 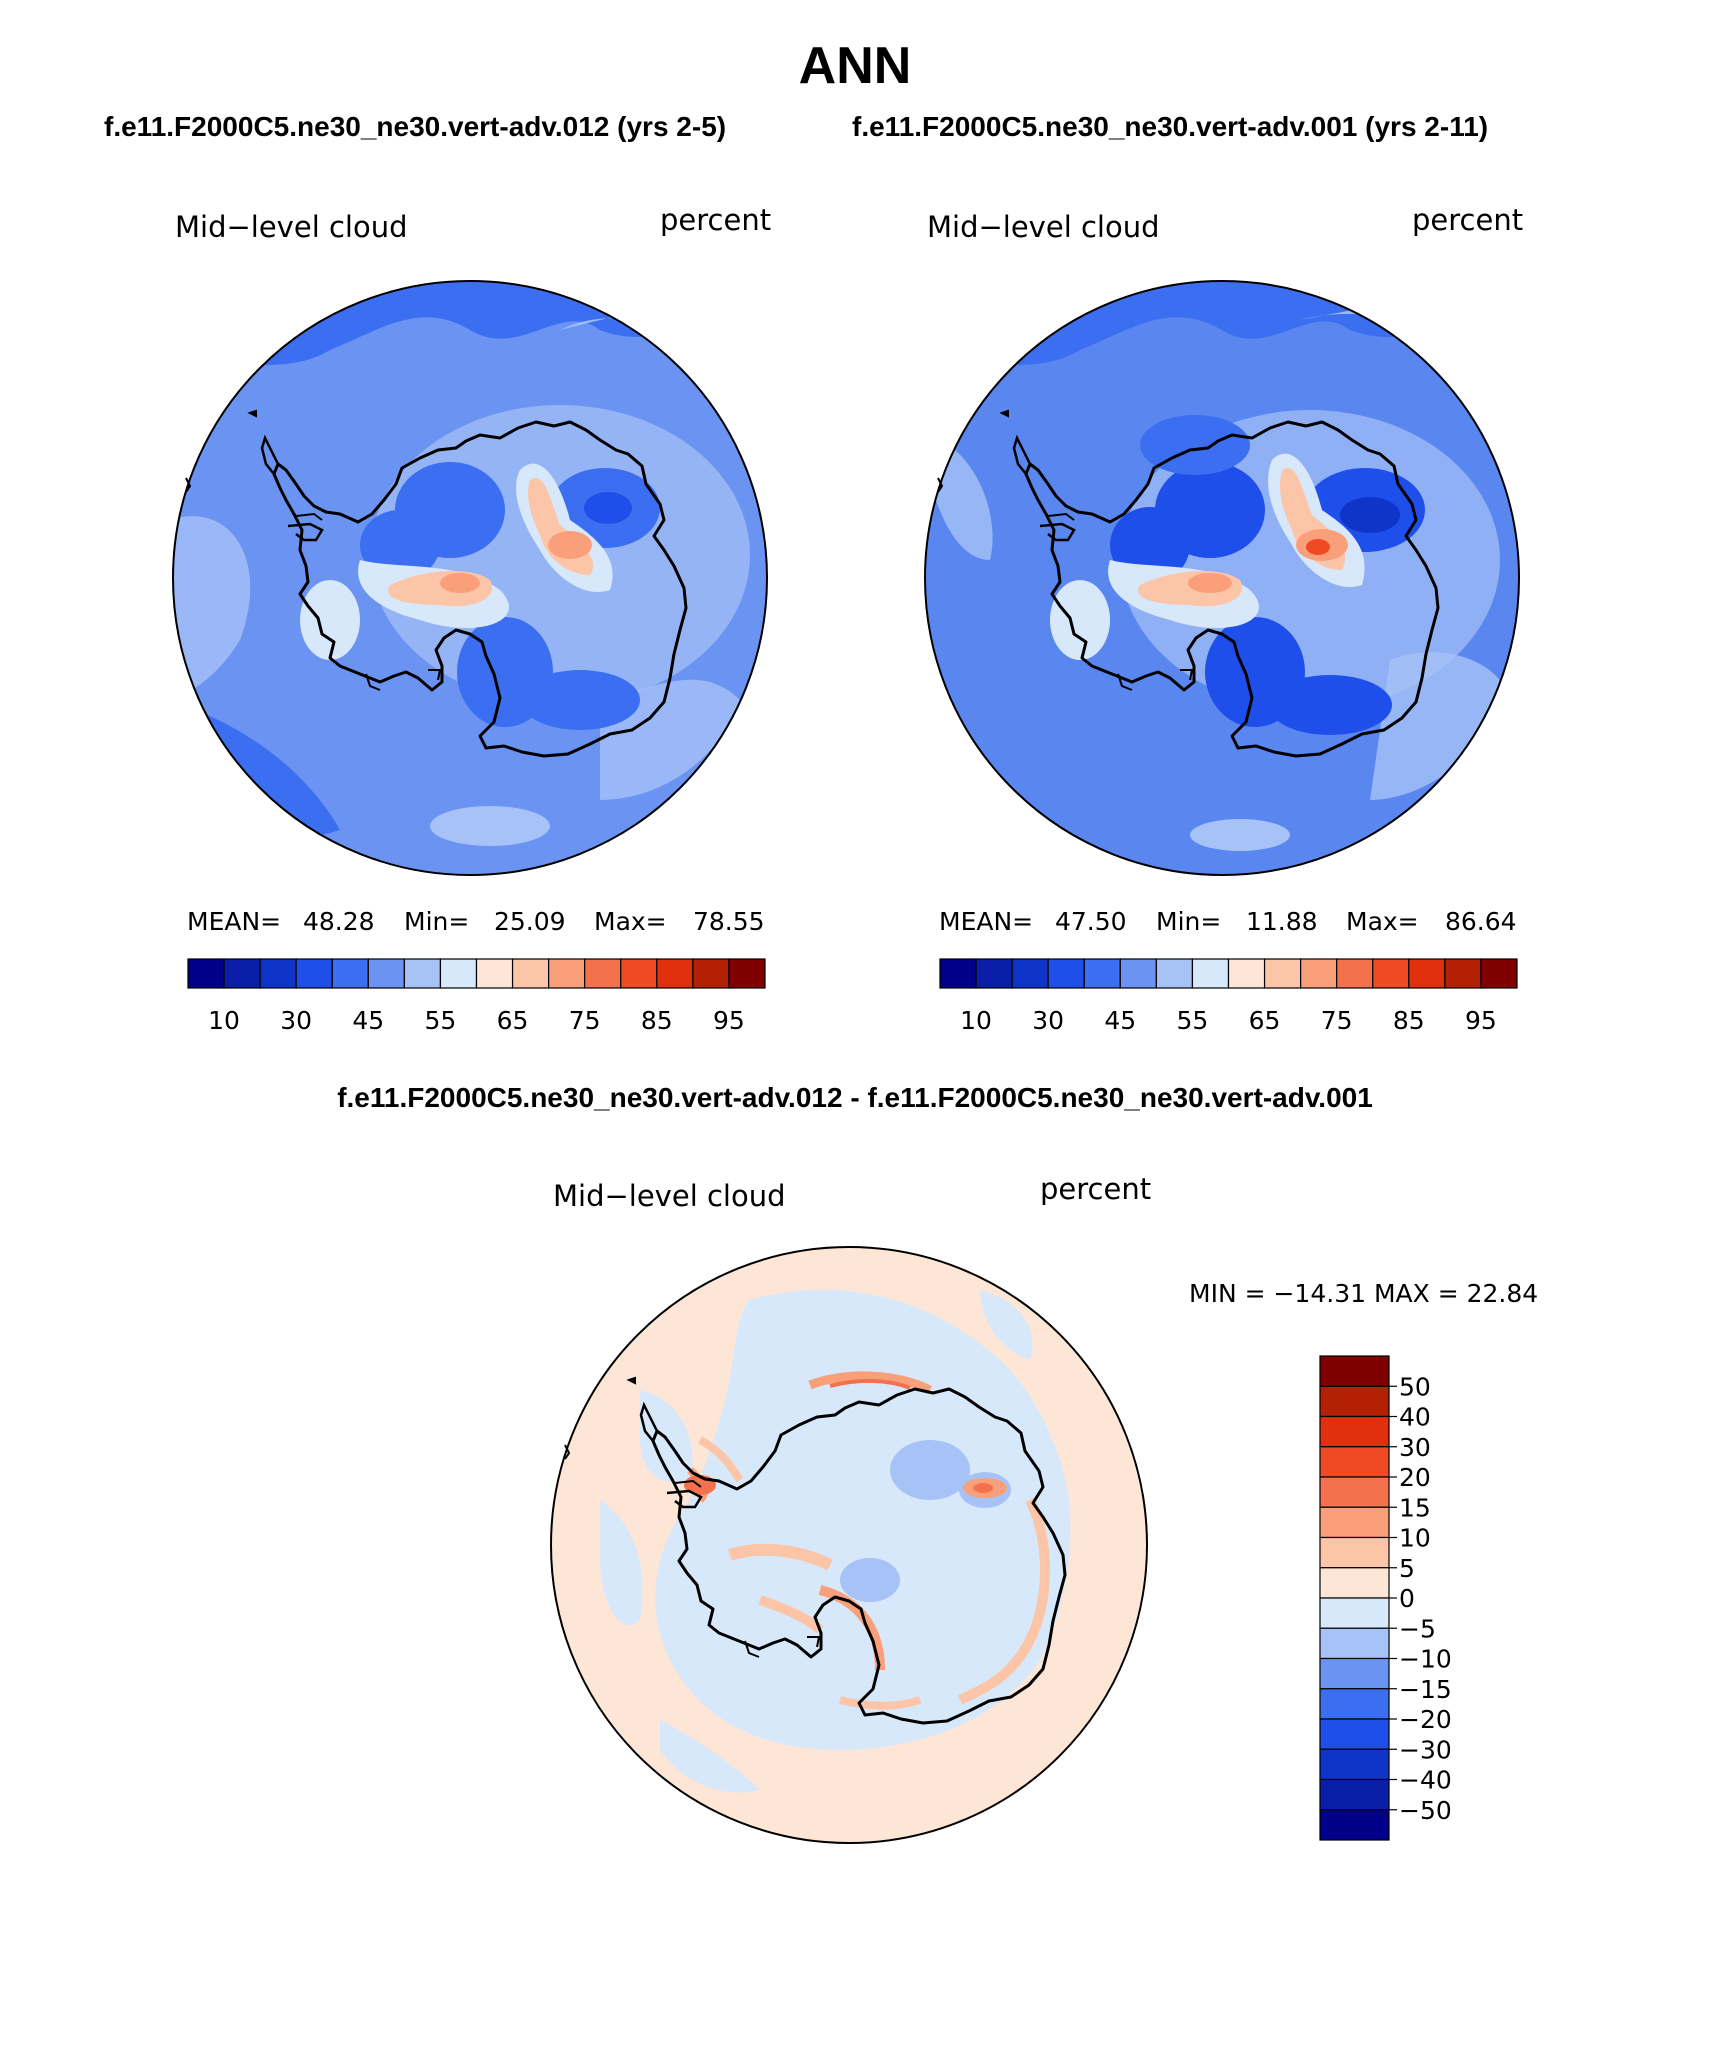 I want to click on left-units-label: percent, so click(x=715, y=220).